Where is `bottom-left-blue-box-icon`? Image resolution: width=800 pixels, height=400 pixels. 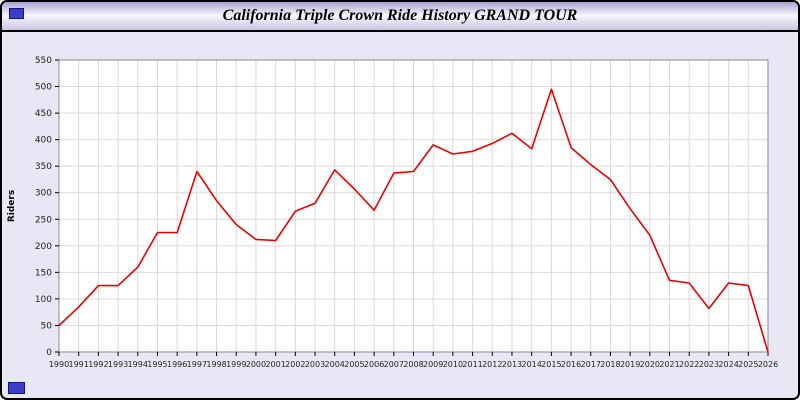 bottom-left-blue-box-icon is located at coordinates (16, 388).